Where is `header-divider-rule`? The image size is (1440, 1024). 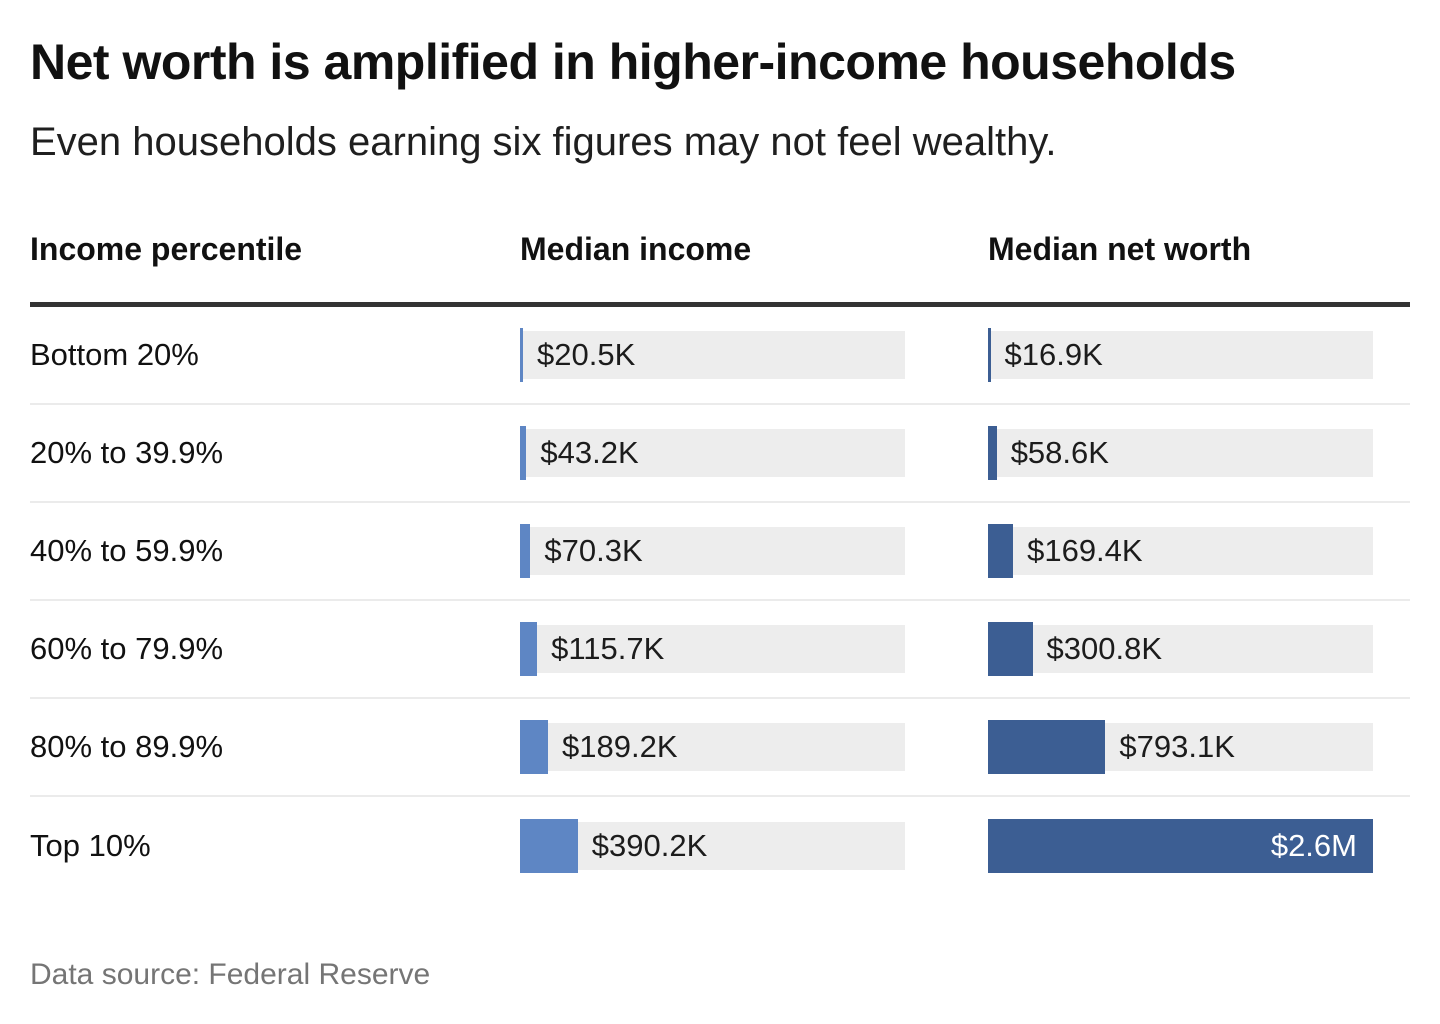
header-divider-rule is located at coordinates (720, 304).